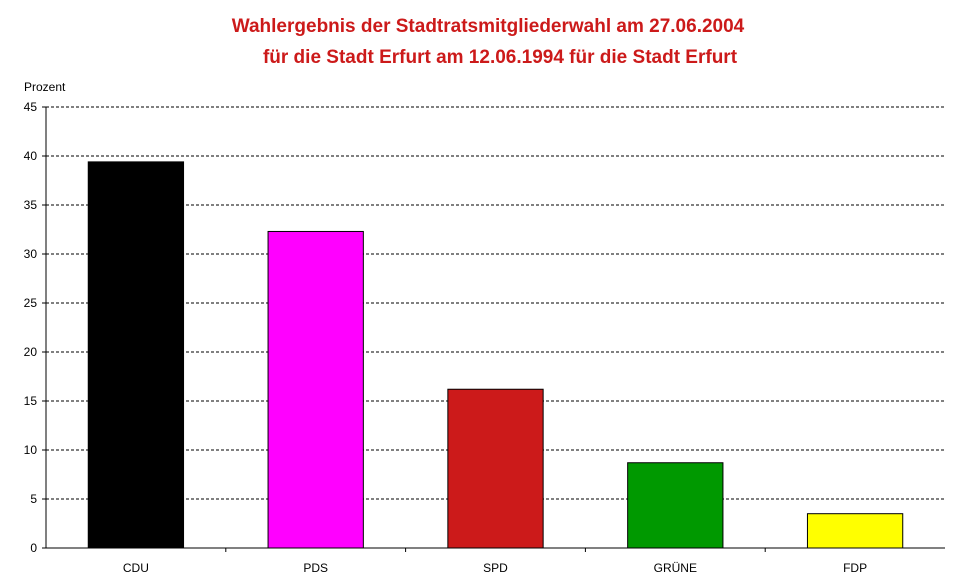 This screenshot has height=585, width=960. What do you see at coordinates (31, 327) in the screenshot?
I see `y-tick-labels: 0 5 10 15 20 25 30 35 40 45` at bounding box center [31, 327].